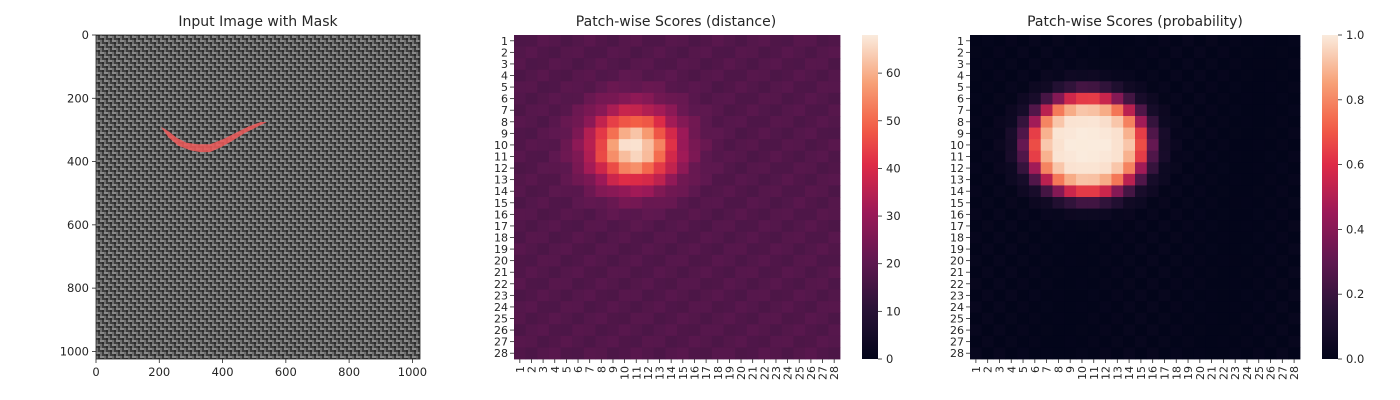 This screenshot has width=1400, height=400. I want to click on probability-x-tick-label: 20, so click(1200, 373).